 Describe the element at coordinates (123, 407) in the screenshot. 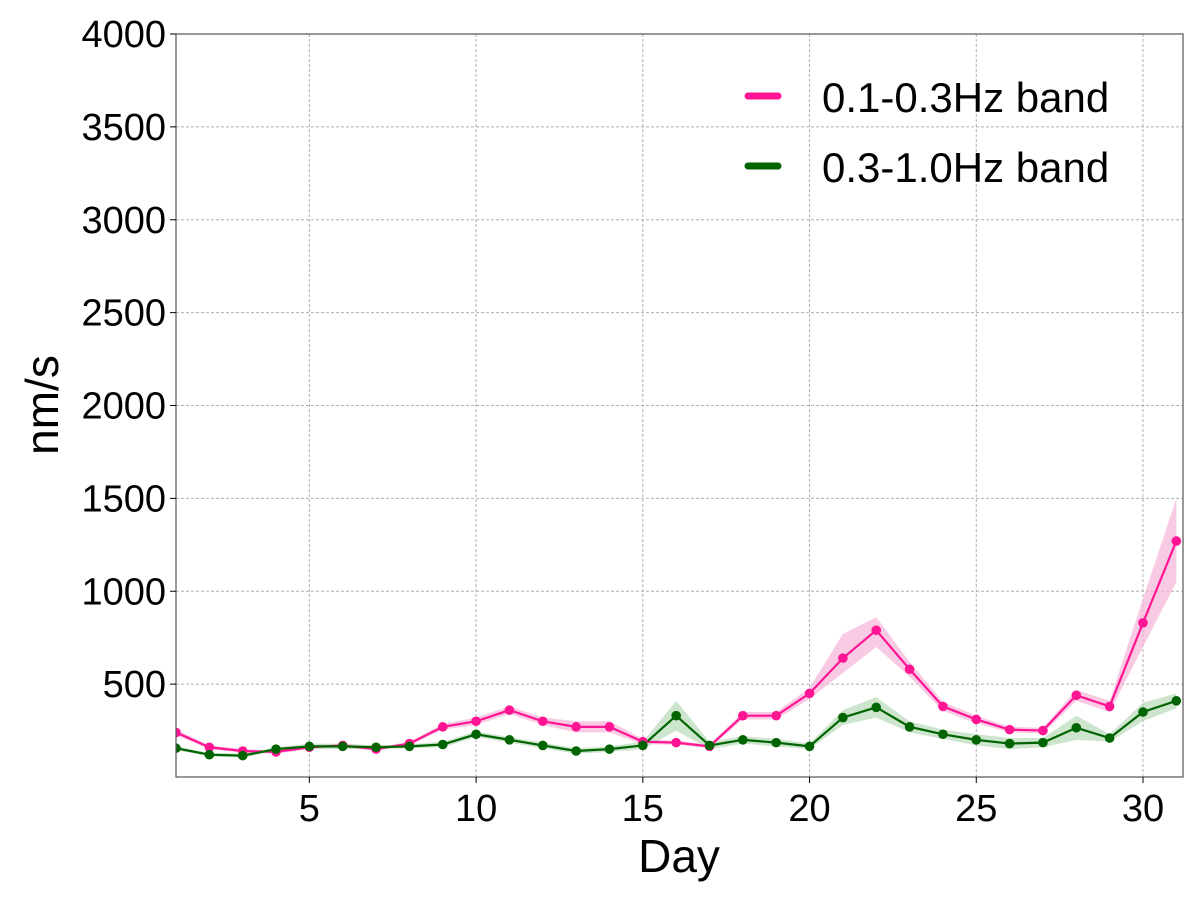

I see `y-tick-label: 2000` at that location.